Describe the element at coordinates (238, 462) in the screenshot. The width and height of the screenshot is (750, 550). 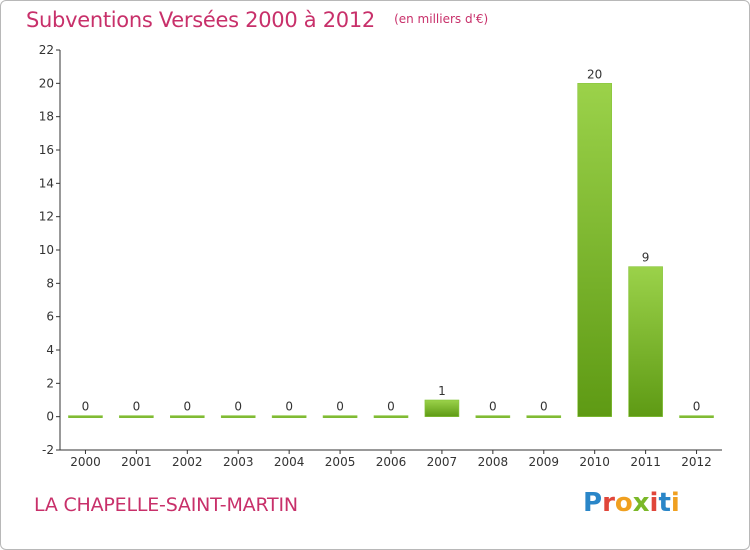
I see `x-tick-label: 2003` at that location.